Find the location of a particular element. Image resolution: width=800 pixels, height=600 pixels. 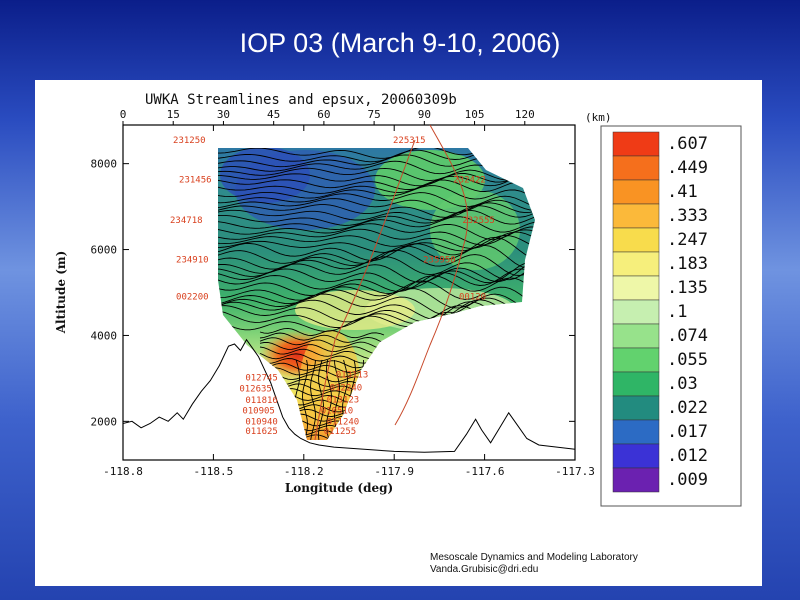

x-tick-label: -118.8 is located at coordinates (123, 471).